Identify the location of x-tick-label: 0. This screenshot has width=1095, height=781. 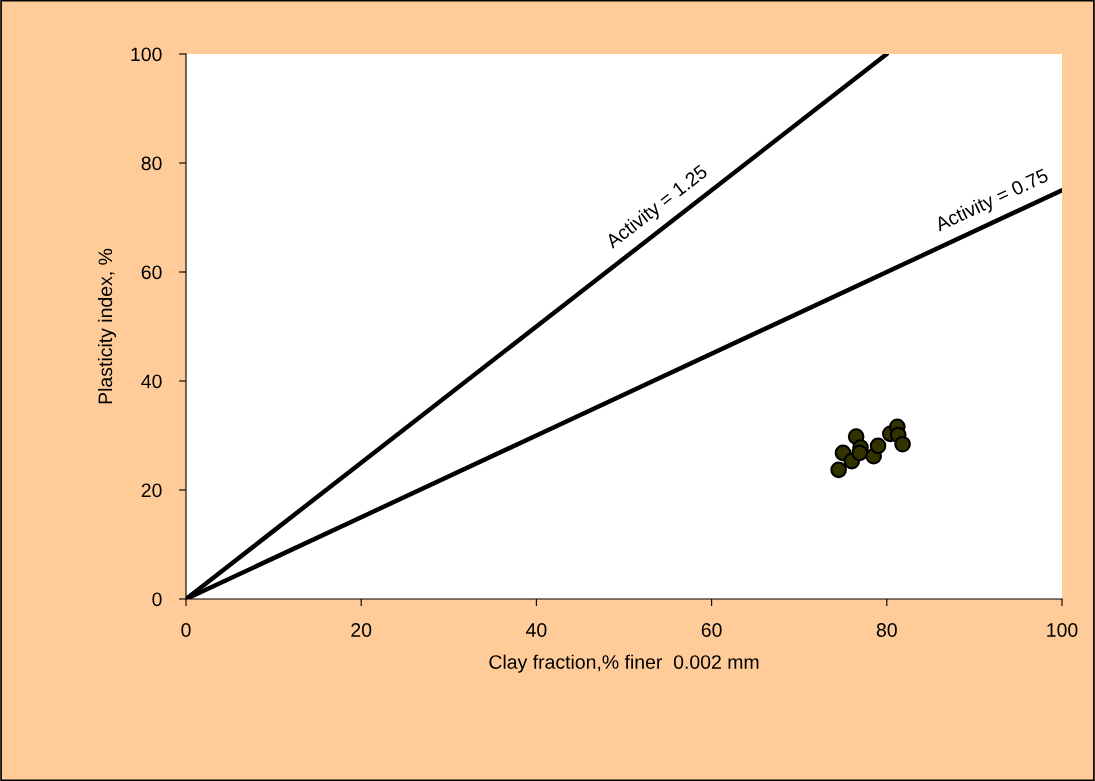
(186, 630).